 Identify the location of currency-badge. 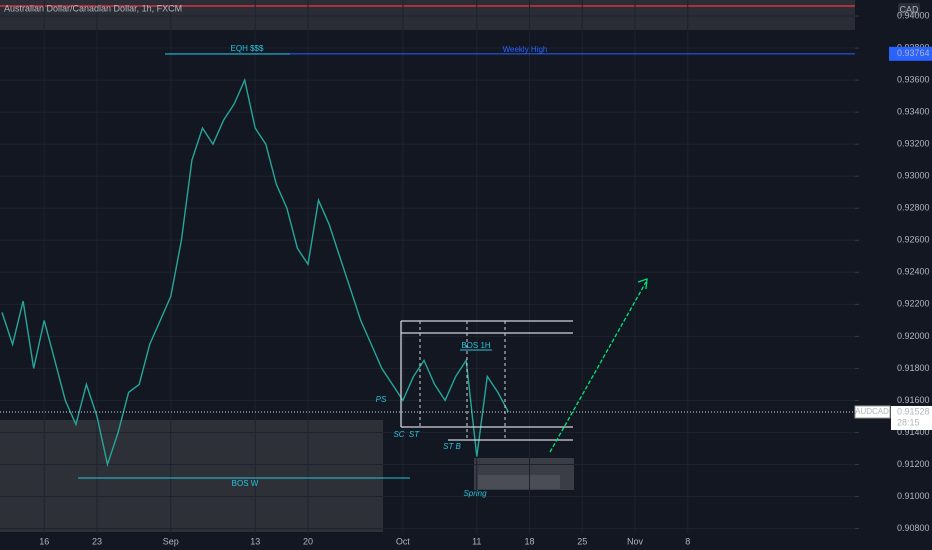
(909, 9).